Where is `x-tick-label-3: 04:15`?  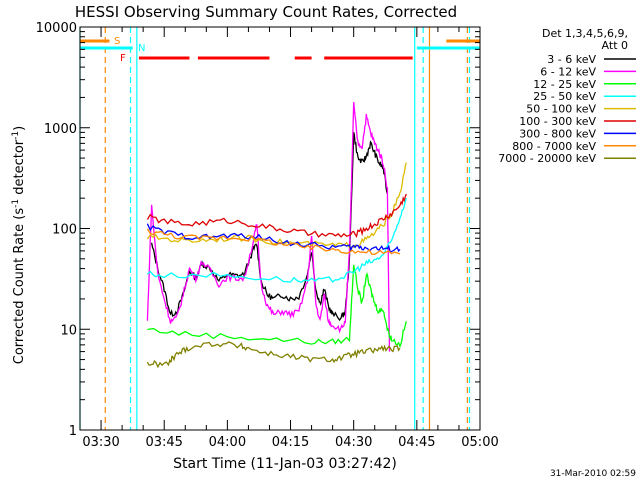 x-tick-label-3: 04:15 is located at coordinates (290, 442).